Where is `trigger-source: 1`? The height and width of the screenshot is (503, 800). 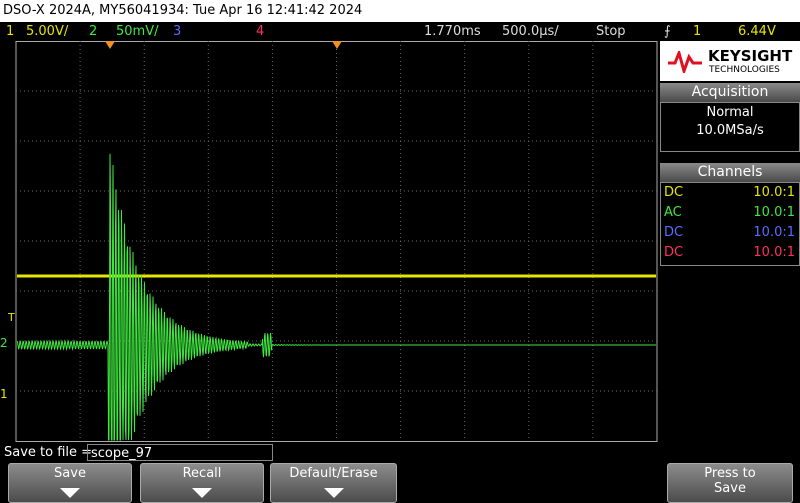 trigger-source: 1 is located at coordinates (697, 31).